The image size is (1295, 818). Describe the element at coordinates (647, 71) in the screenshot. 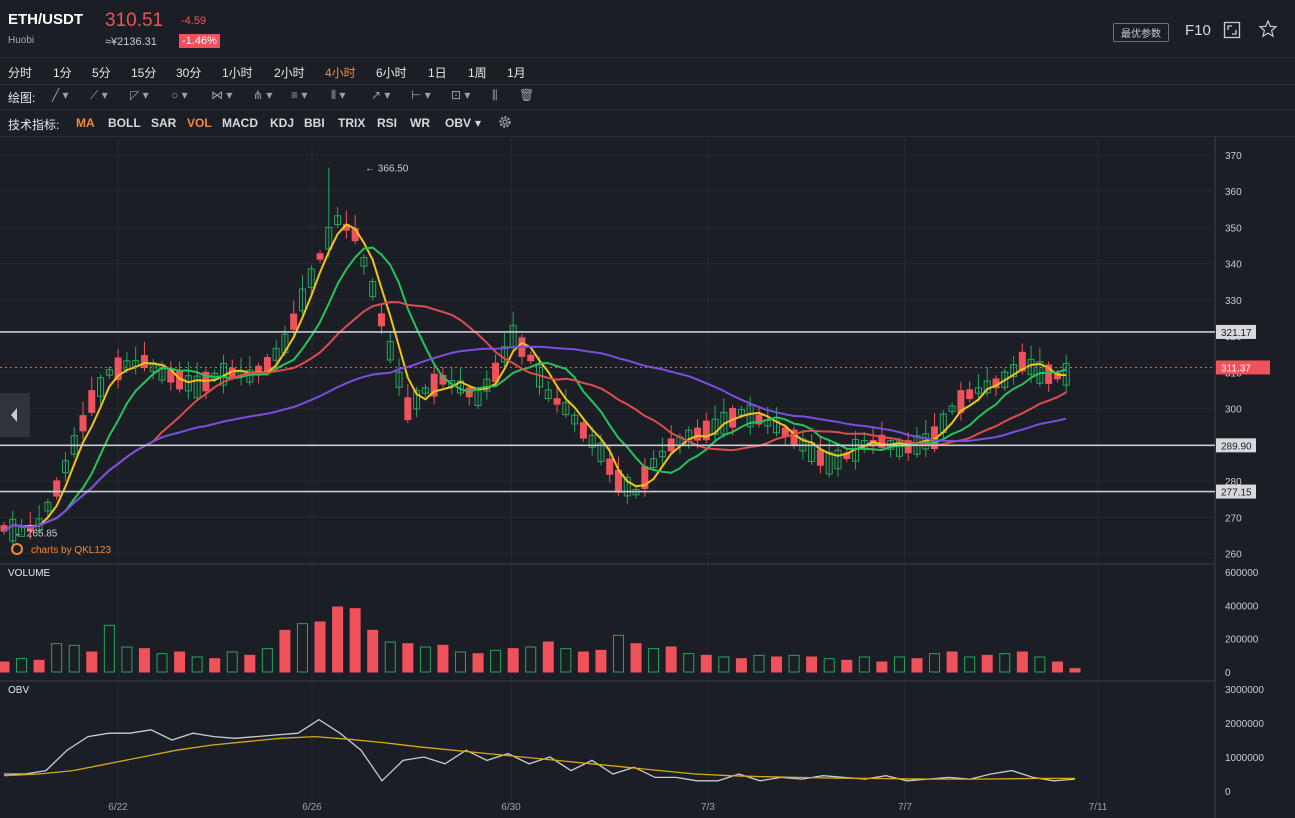

I see `timeframe-bar: 分时 1分 5分 15分 30分 1小时 2小时 4小时 6小时 1日 1周 1月` at that location.